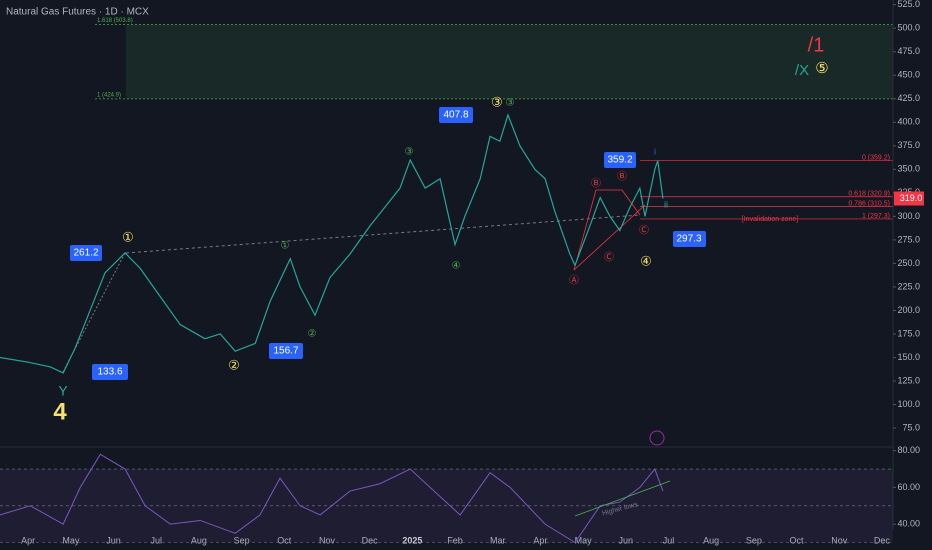 Image resolution: width=932 pixels, height=550 pixels. What do you see at coordinates (908, 4) in the screenshot?
I see `y-tick-label: 525.0` at bounding box center [908, 4].